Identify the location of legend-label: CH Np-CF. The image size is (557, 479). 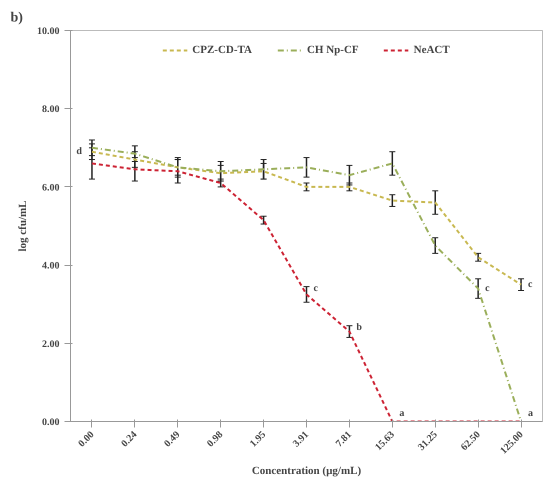
(332, 50).